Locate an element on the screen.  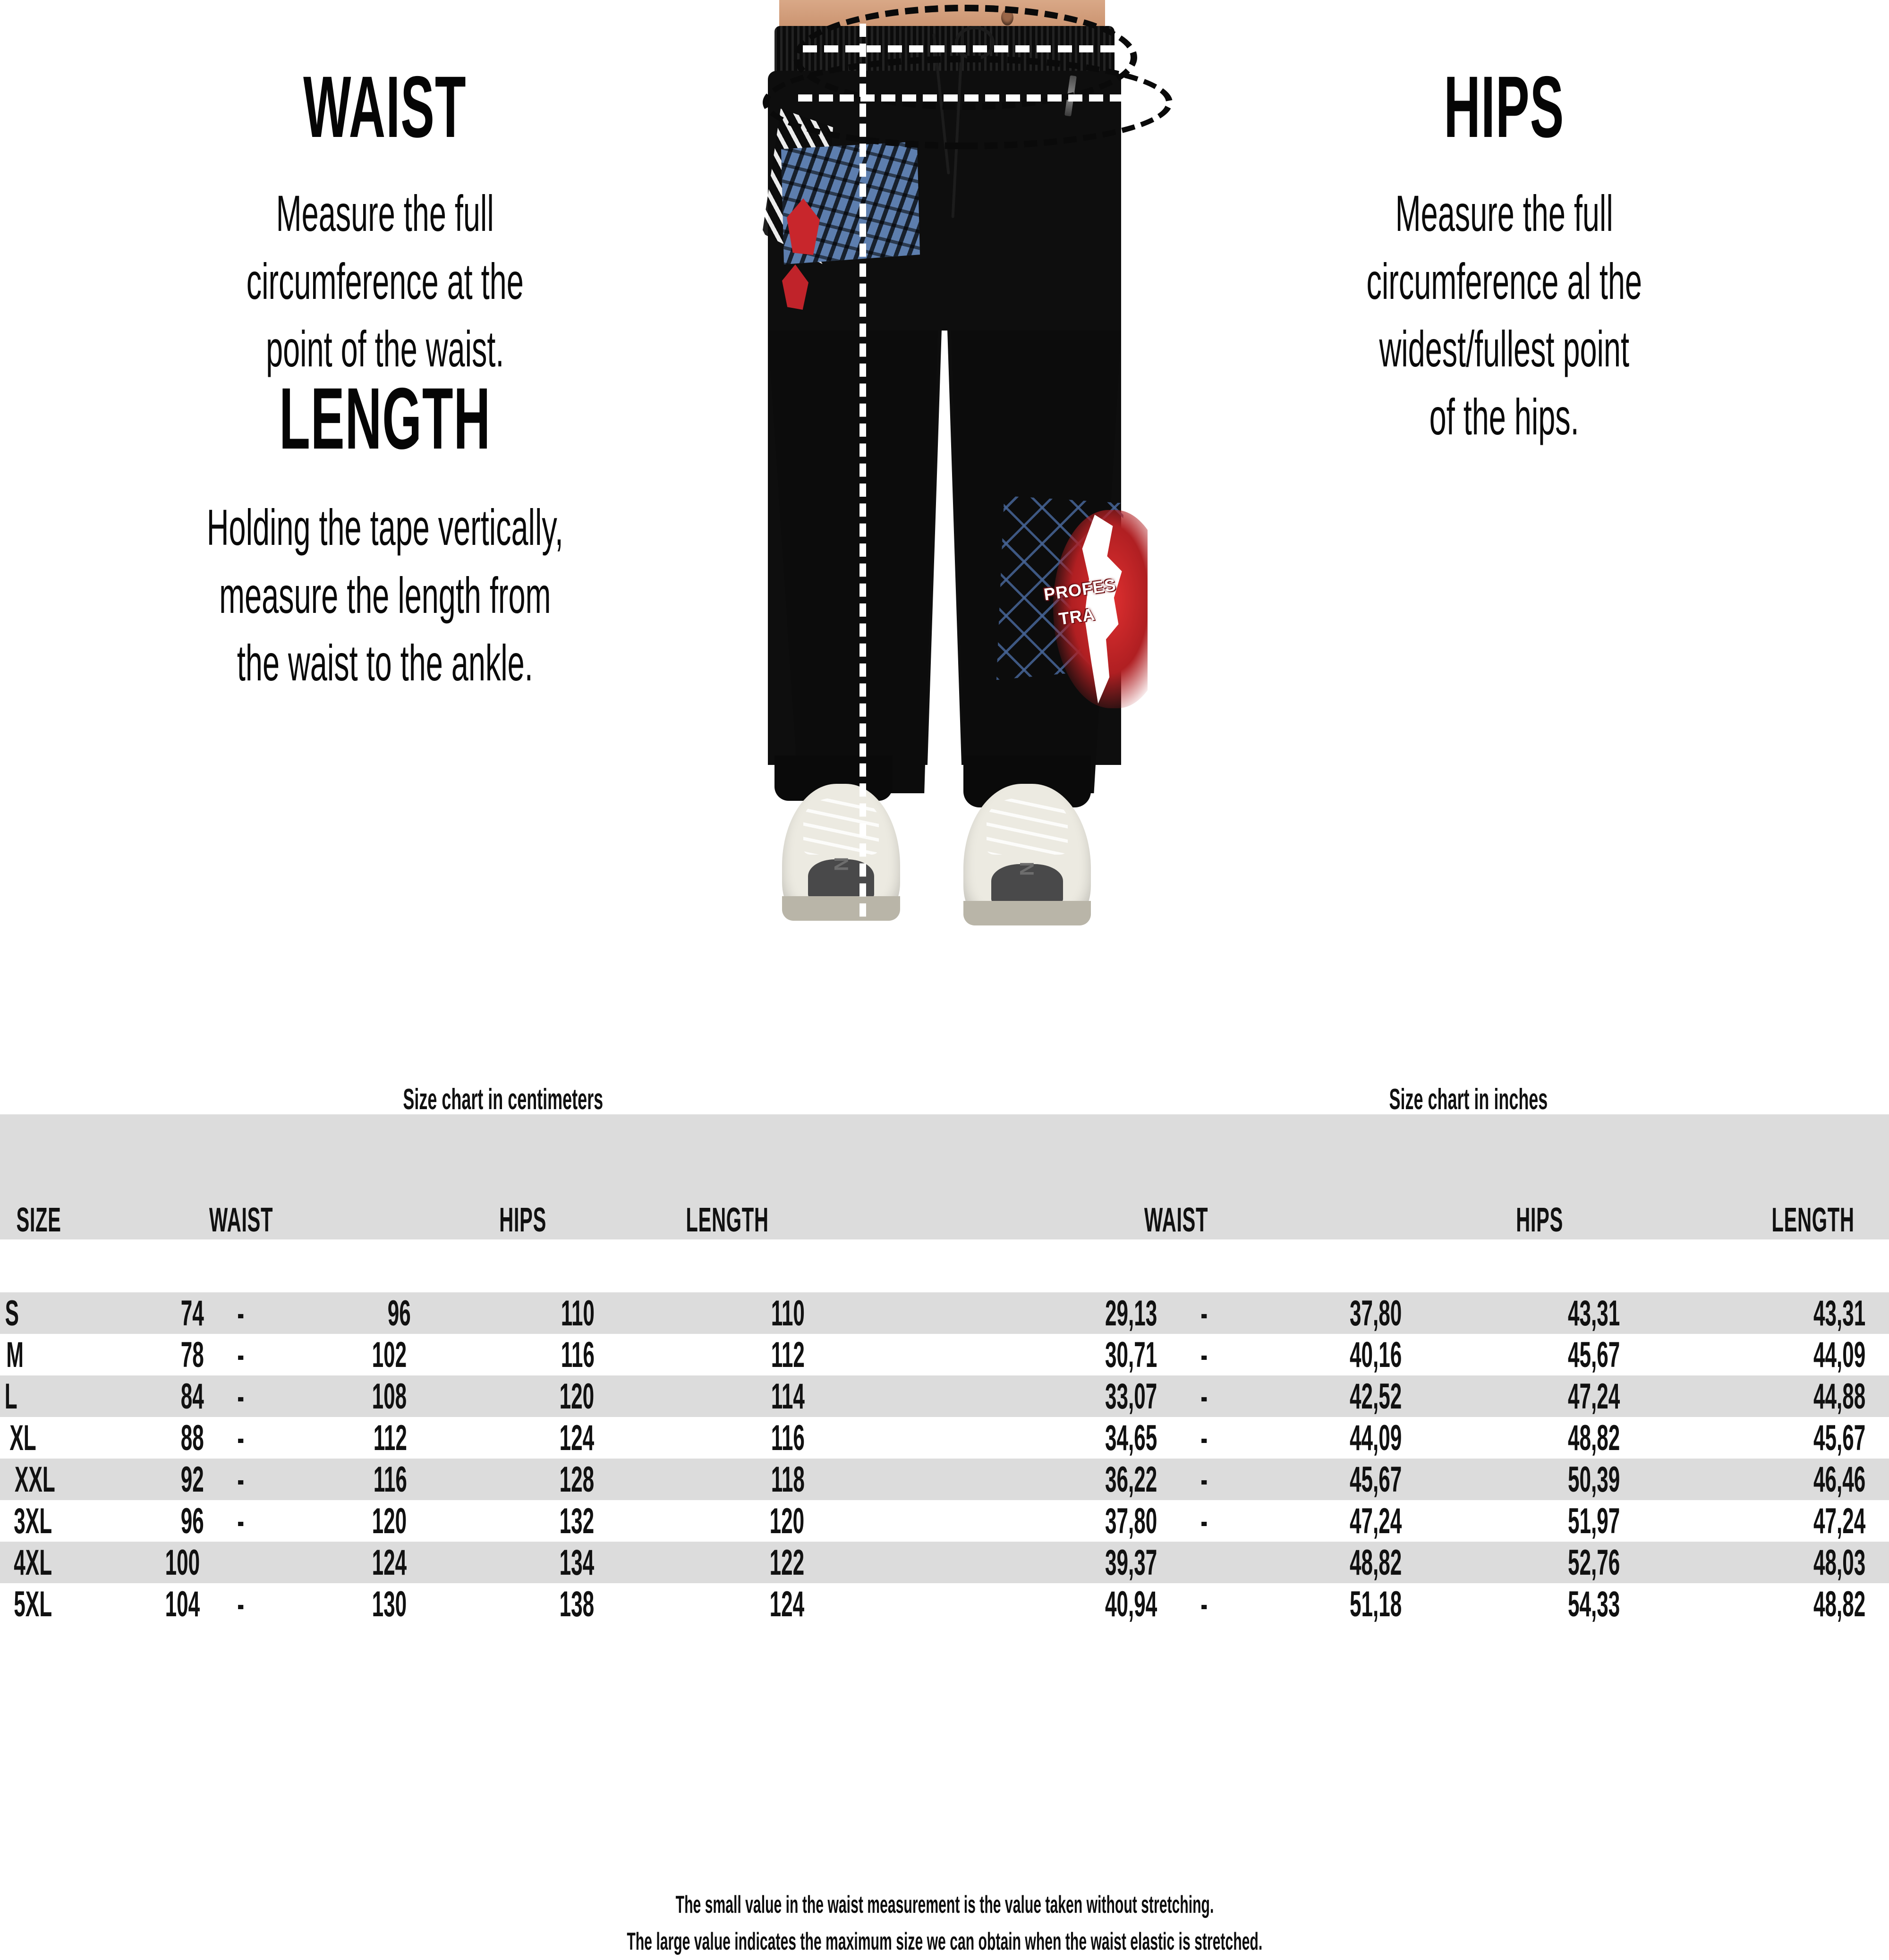
waist-measure-line is located at coordinates (959, 48).